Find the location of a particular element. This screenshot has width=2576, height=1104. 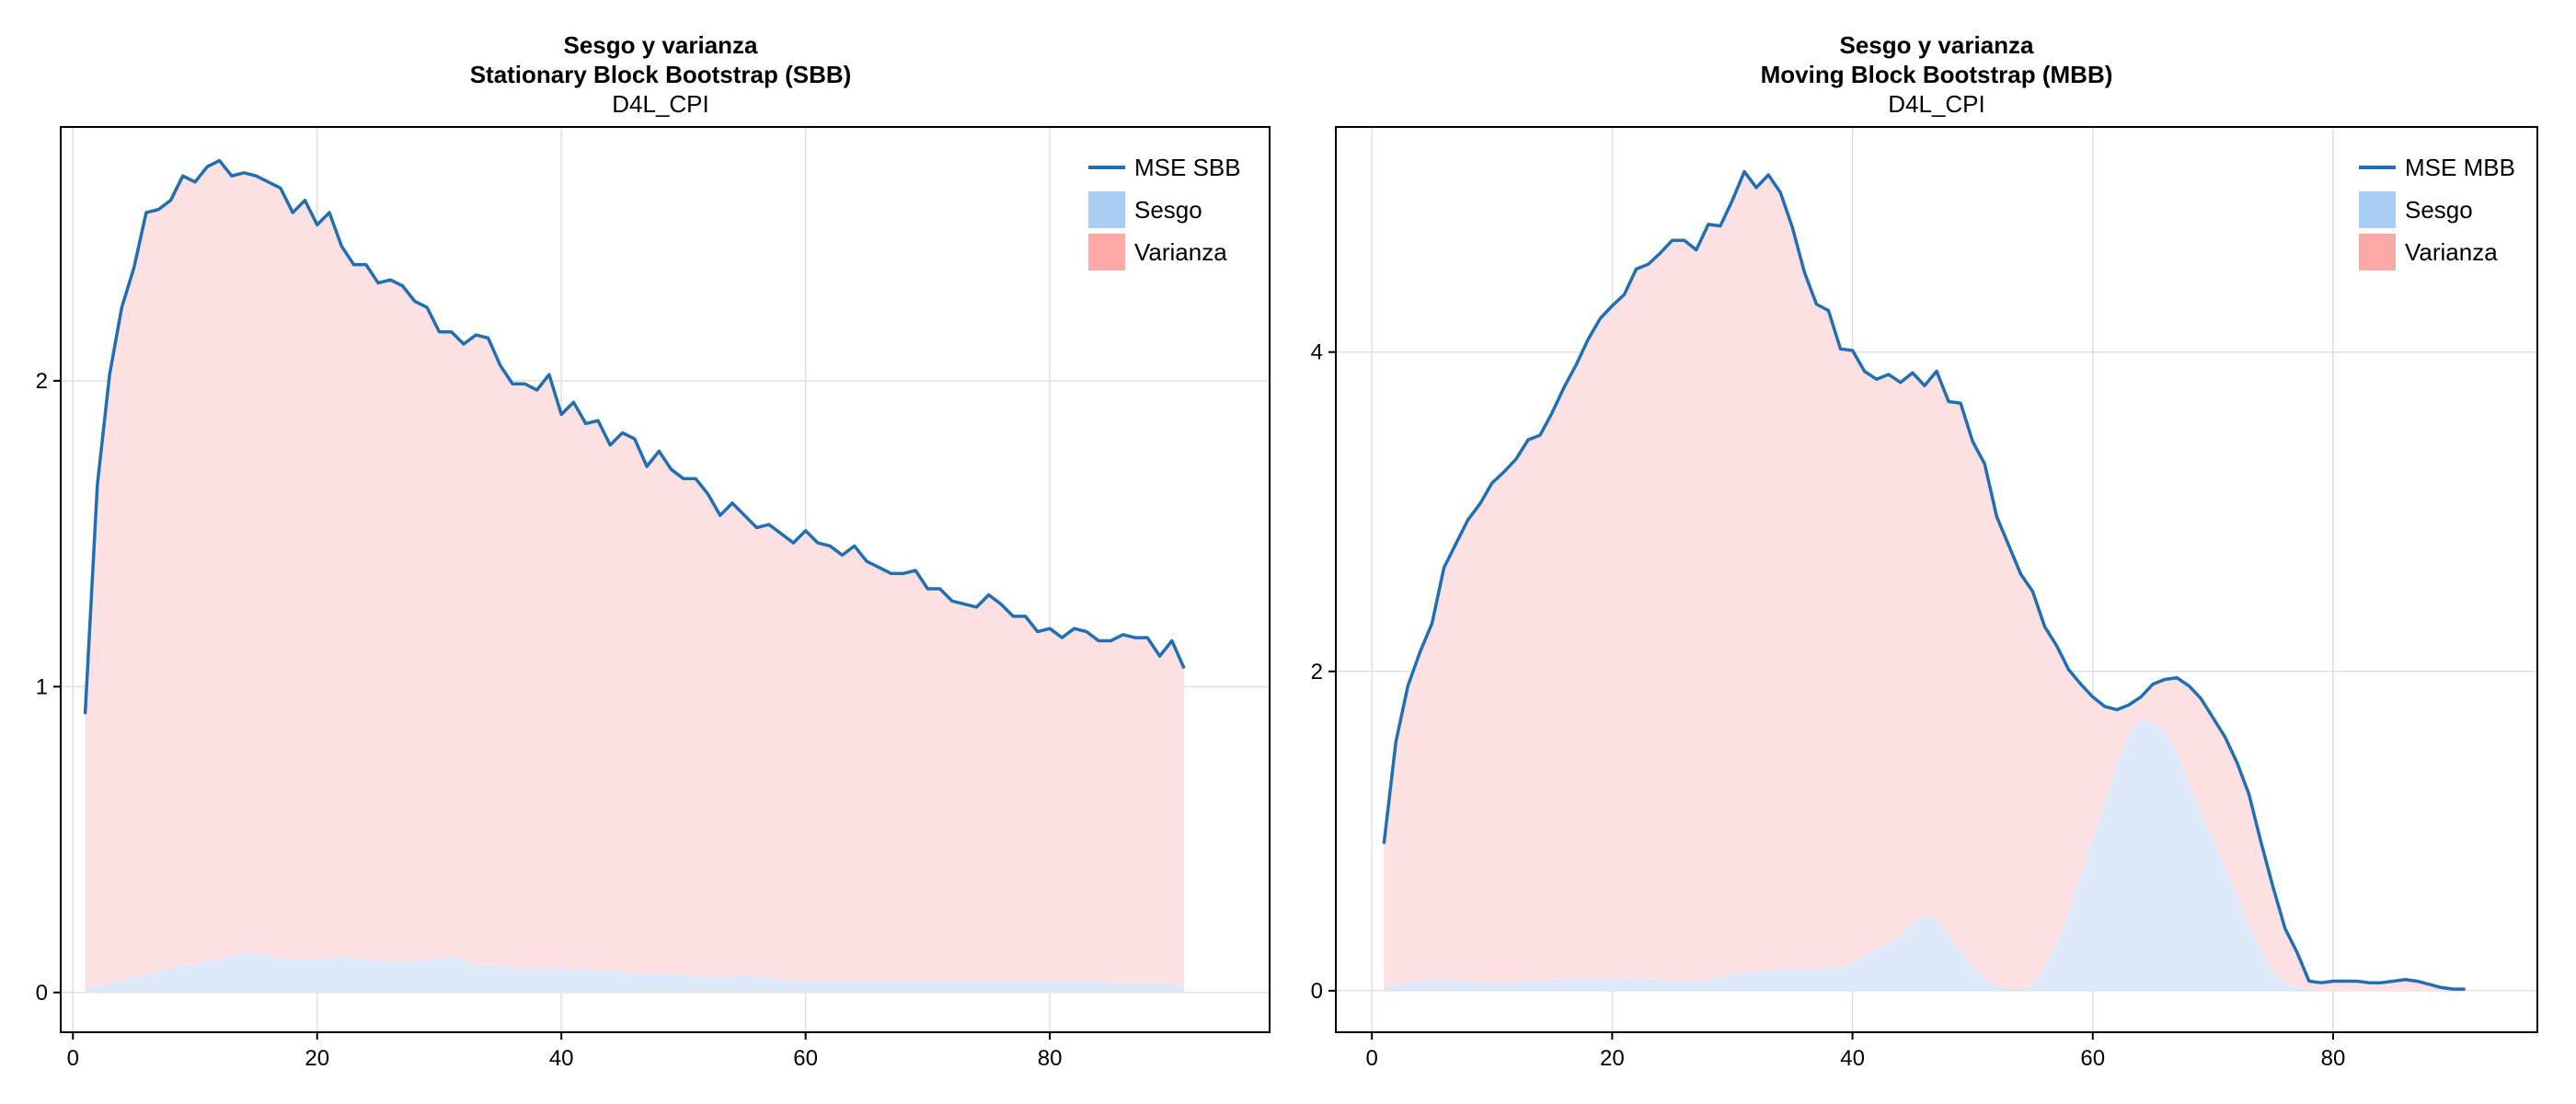

legend-mse-label: MSE SBB is located at coordinates (1187, 167).